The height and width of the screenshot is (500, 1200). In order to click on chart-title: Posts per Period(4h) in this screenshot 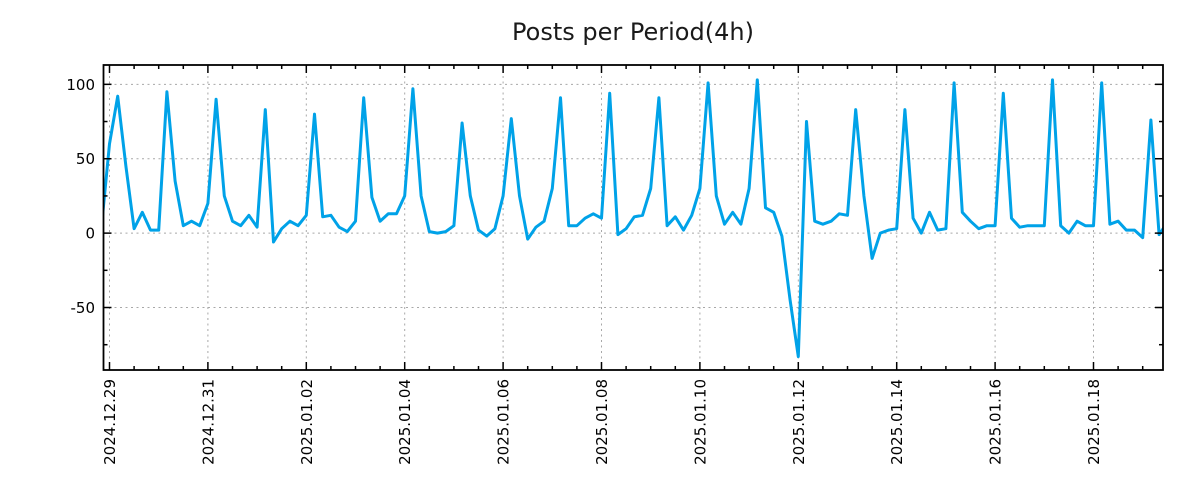, I will do `click(633, 32)`.